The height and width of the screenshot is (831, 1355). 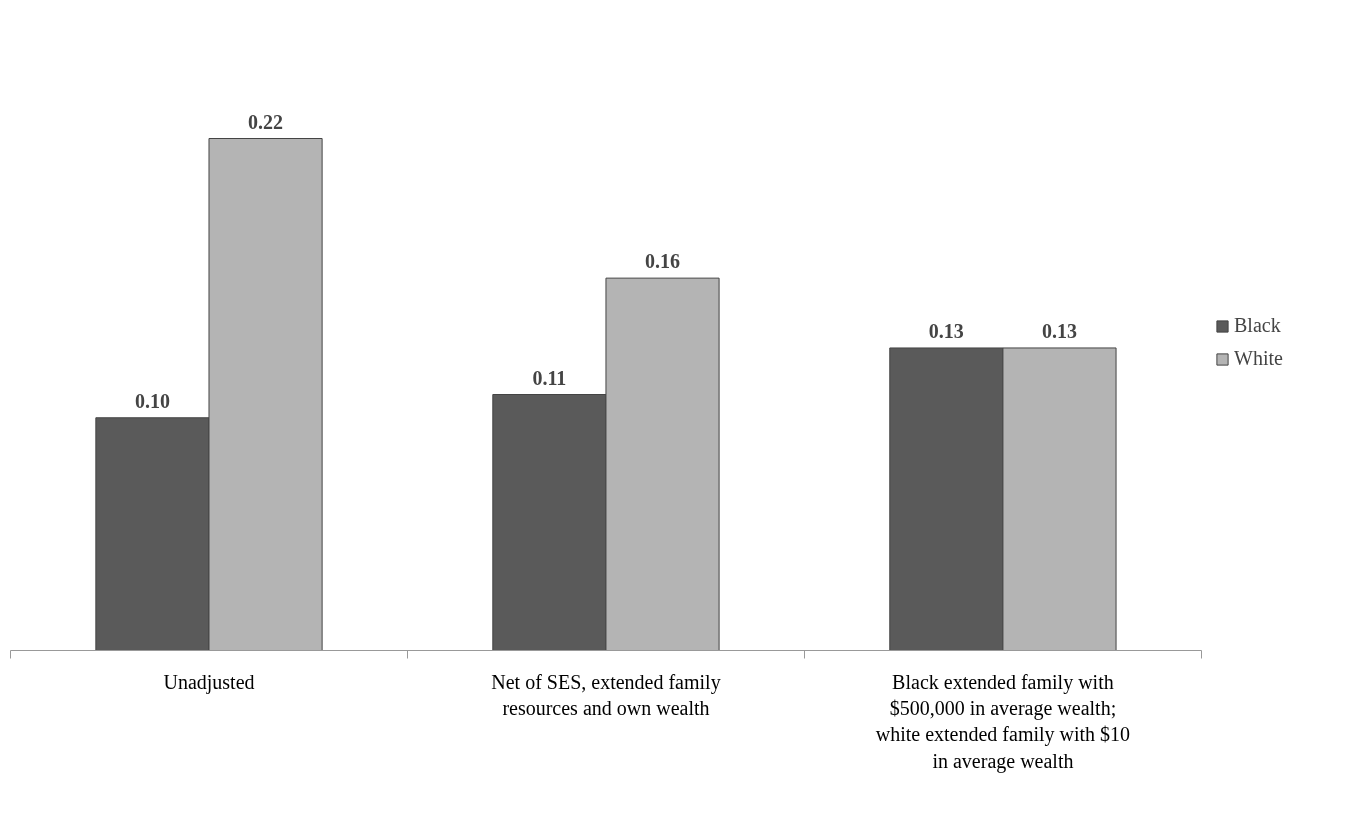 I want to click on x-tick-label: Black extended family with $500,000 in average wealth; white extended family with $10 in average wealth, so click(x=1003, y=721).